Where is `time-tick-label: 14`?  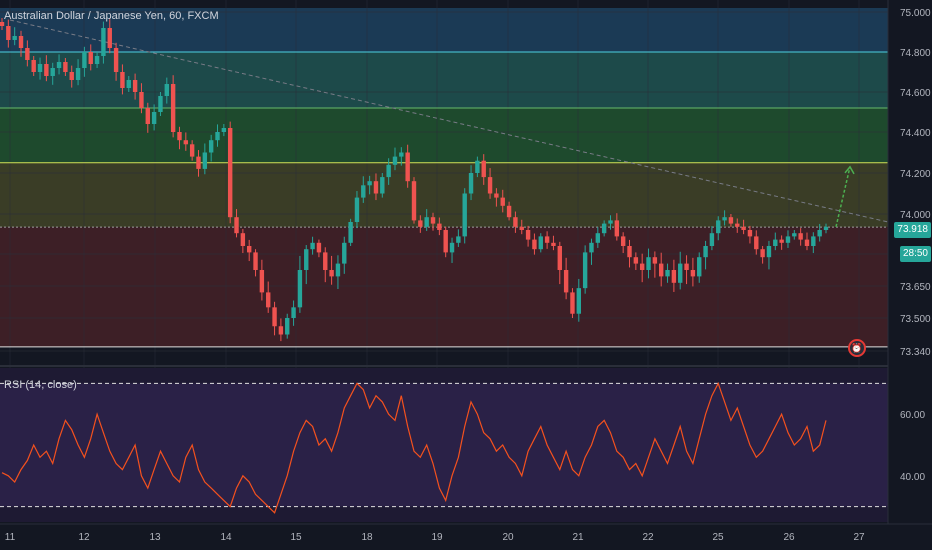 time-tick-label: 14 is located at coordinates (226, 537).